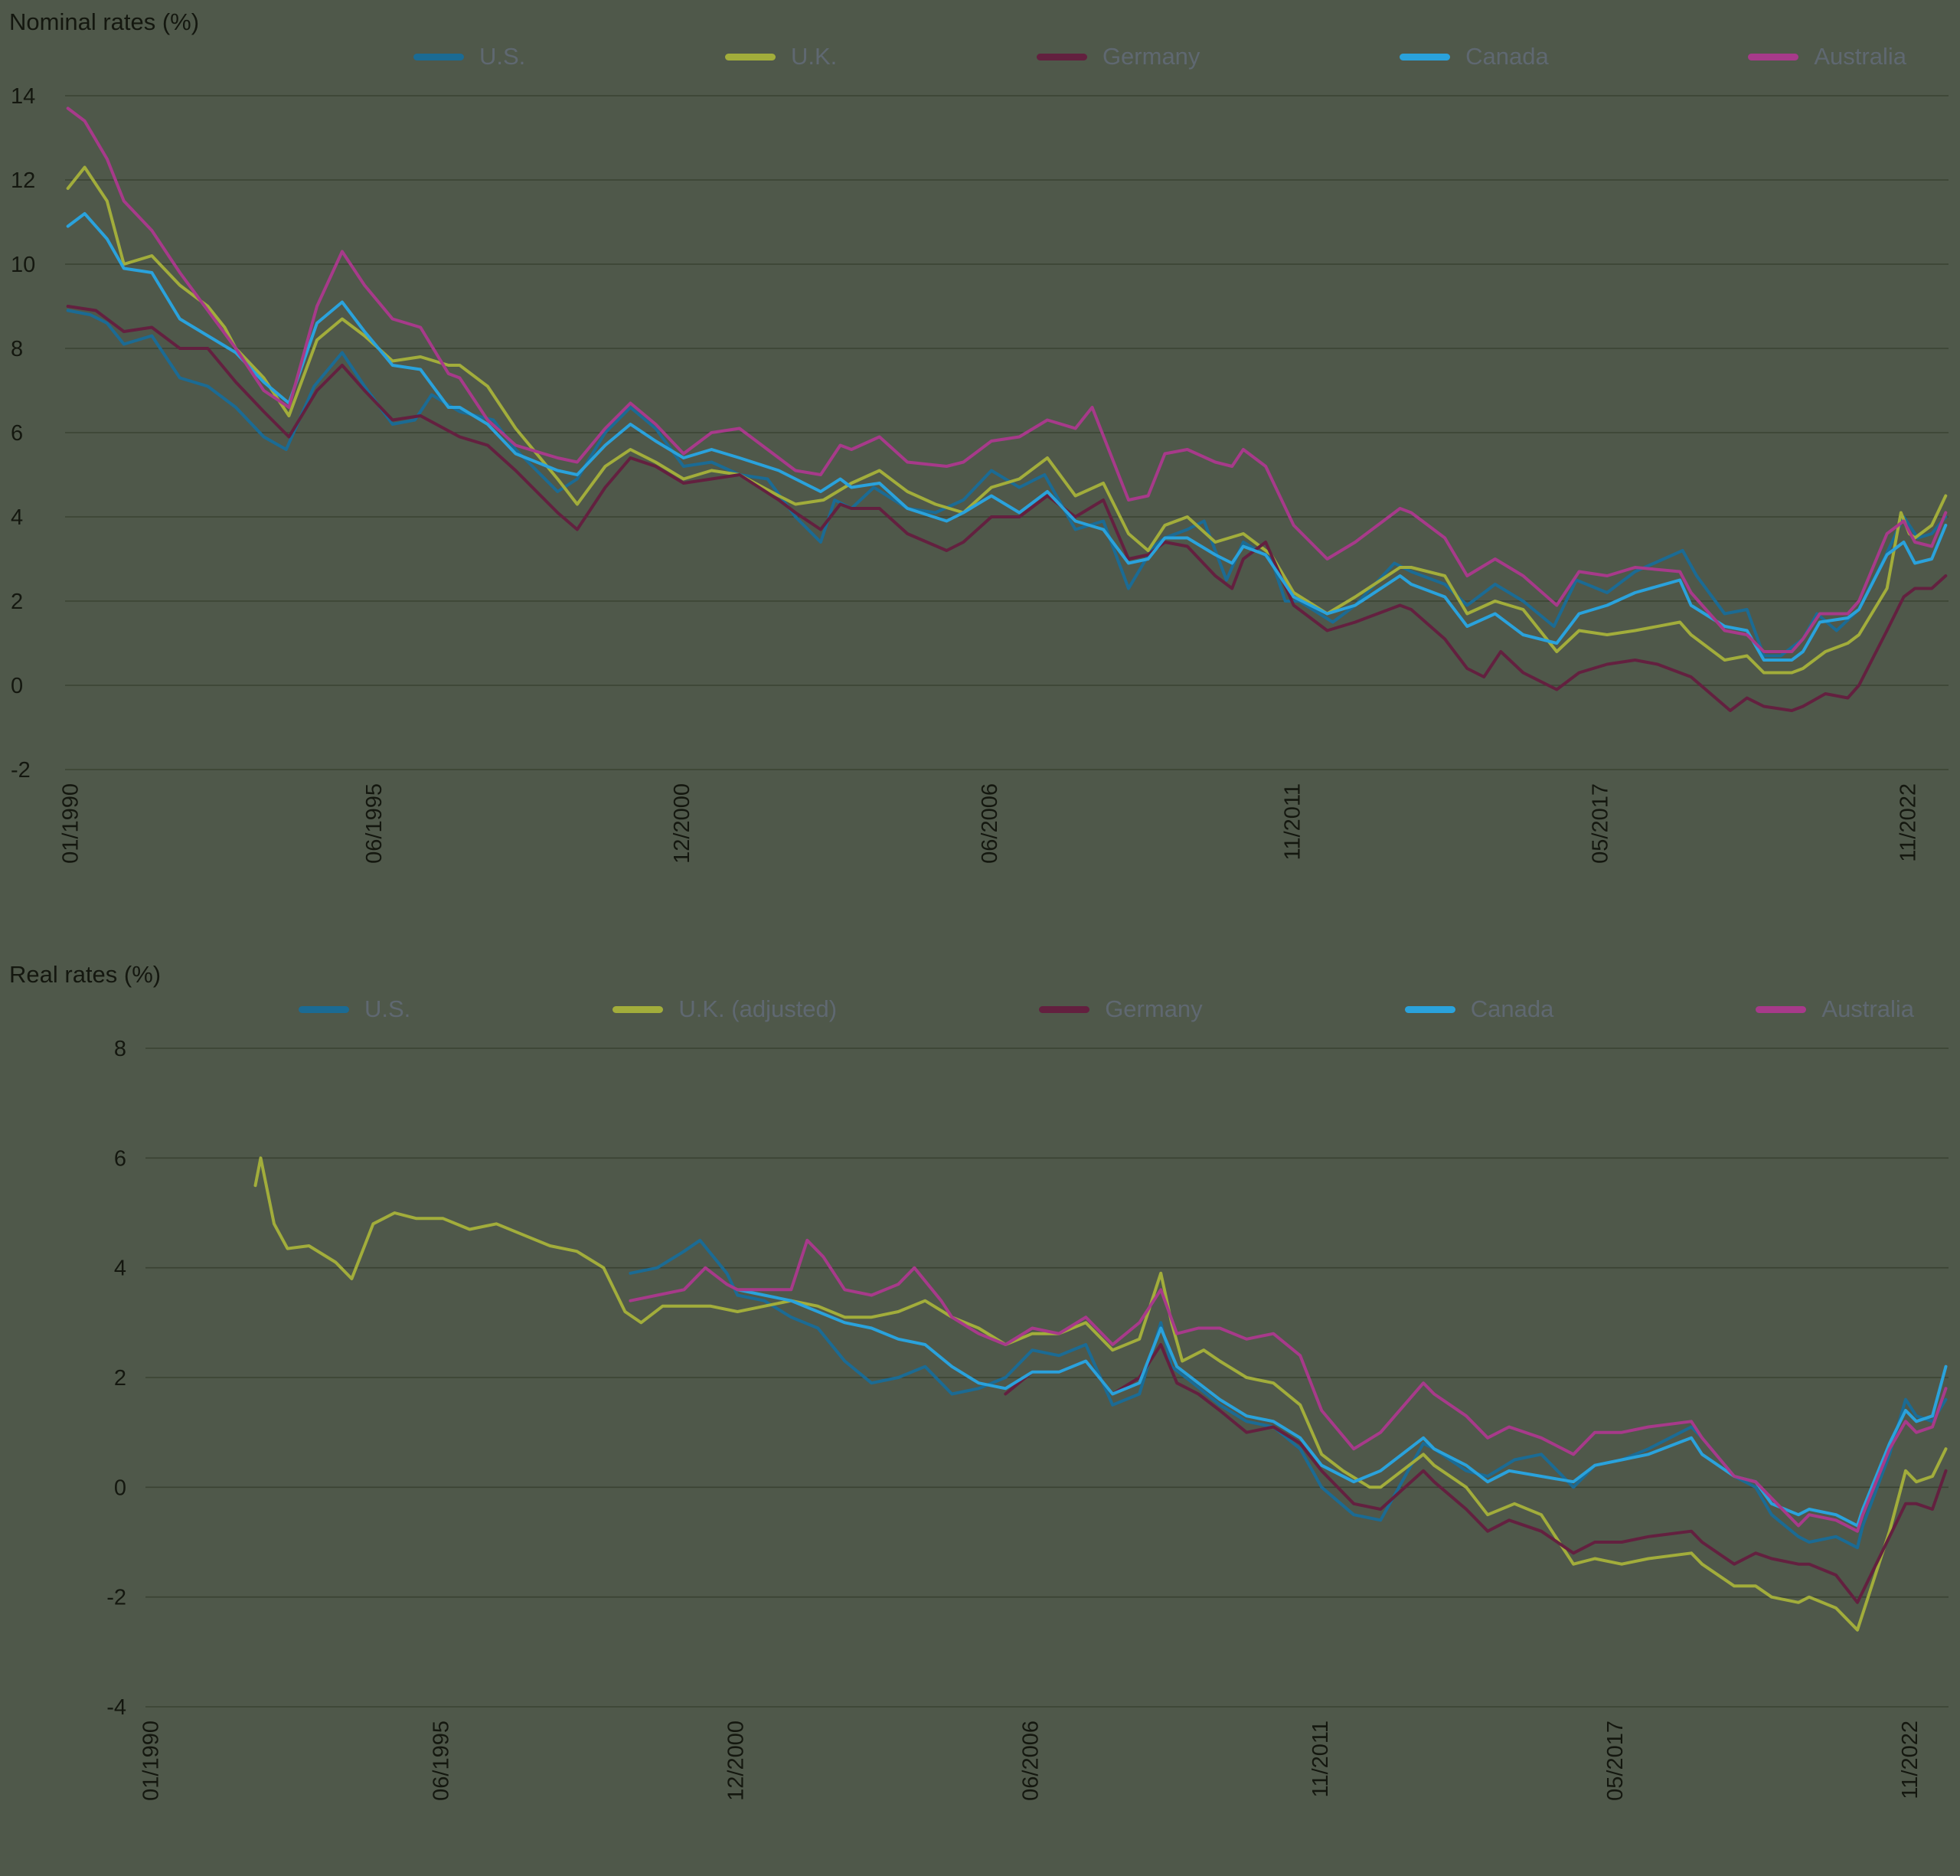 The width and height of the screenshot is (1960, 1876). I want to click on series-line-australia, so click(1288, 1385).